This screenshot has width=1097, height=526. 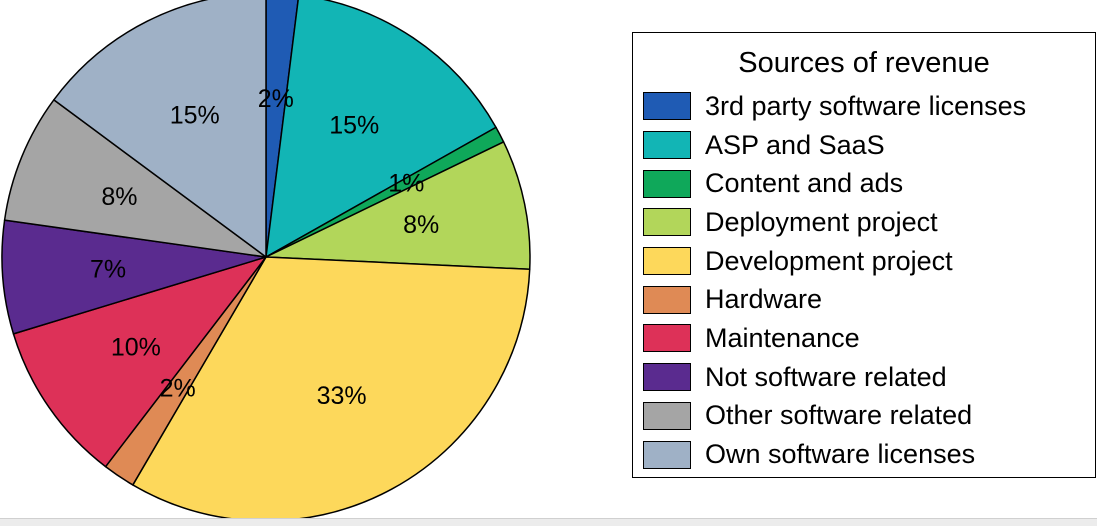 What do you see at coordinates (421, 225) in the screenshot?
I see `slice-label-deployment-project: 8%` at bounding box center [421, 225].